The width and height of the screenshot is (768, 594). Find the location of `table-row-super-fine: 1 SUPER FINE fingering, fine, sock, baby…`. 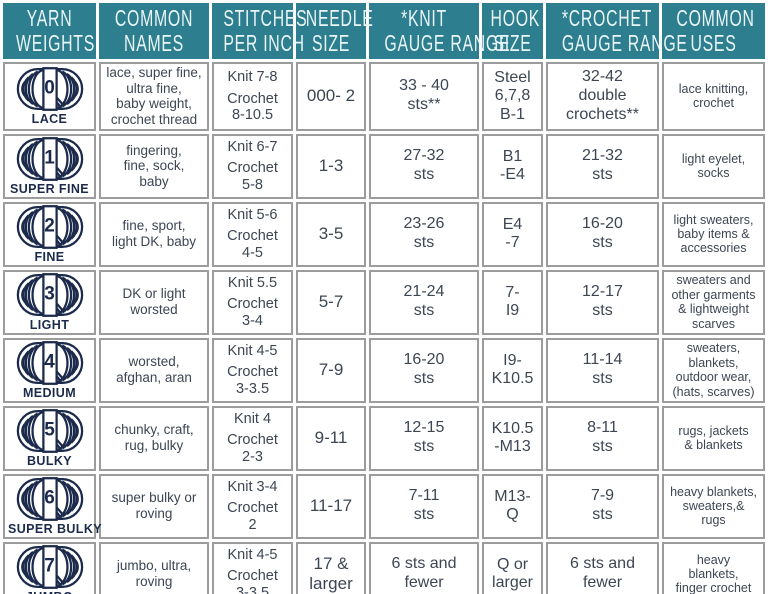

table-row-super-fine: 1 SUPER FINE fingering, fine, sock, baby… is located at coordinates (384, 166).